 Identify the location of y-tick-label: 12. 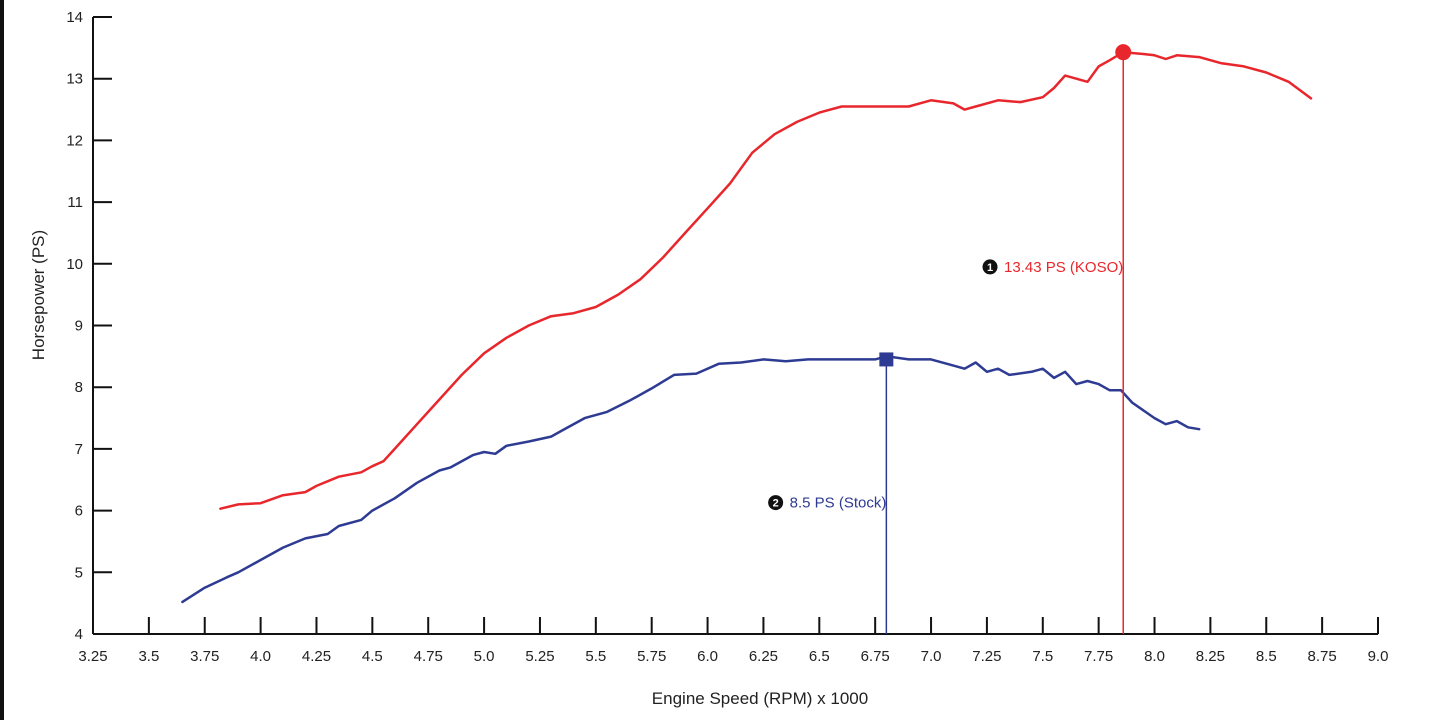
(74, 140).